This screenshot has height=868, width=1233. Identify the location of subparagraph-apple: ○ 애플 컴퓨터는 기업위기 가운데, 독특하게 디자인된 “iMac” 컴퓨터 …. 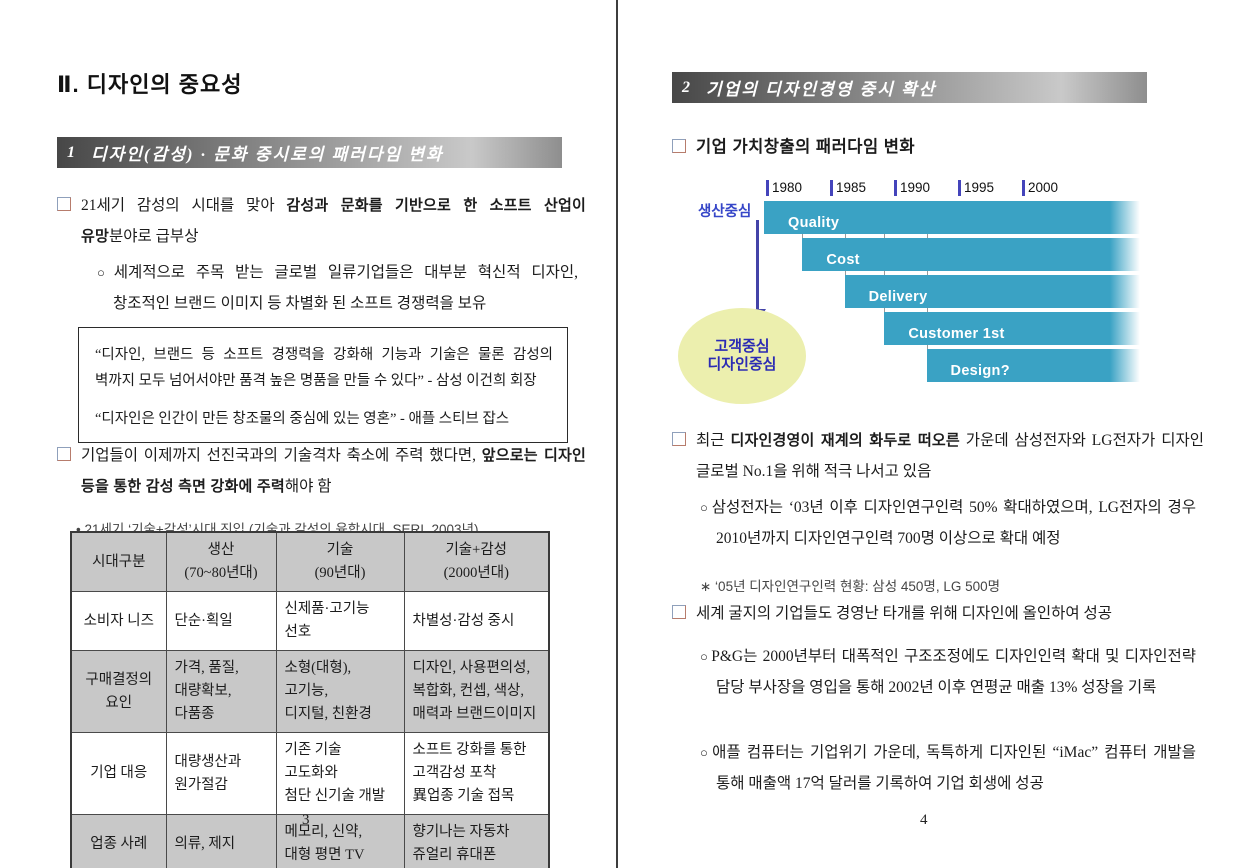
(948, 768).